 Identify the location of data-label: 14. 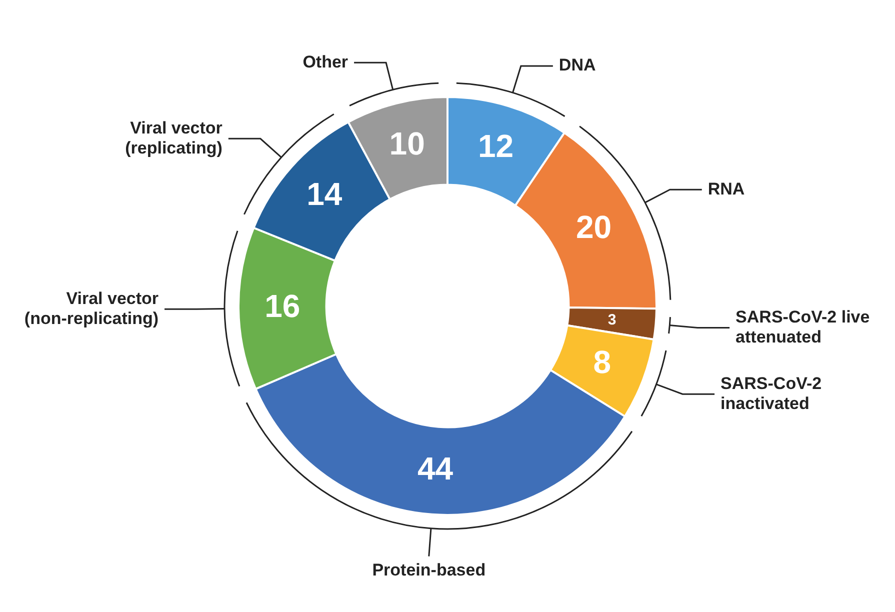
(324, 194).